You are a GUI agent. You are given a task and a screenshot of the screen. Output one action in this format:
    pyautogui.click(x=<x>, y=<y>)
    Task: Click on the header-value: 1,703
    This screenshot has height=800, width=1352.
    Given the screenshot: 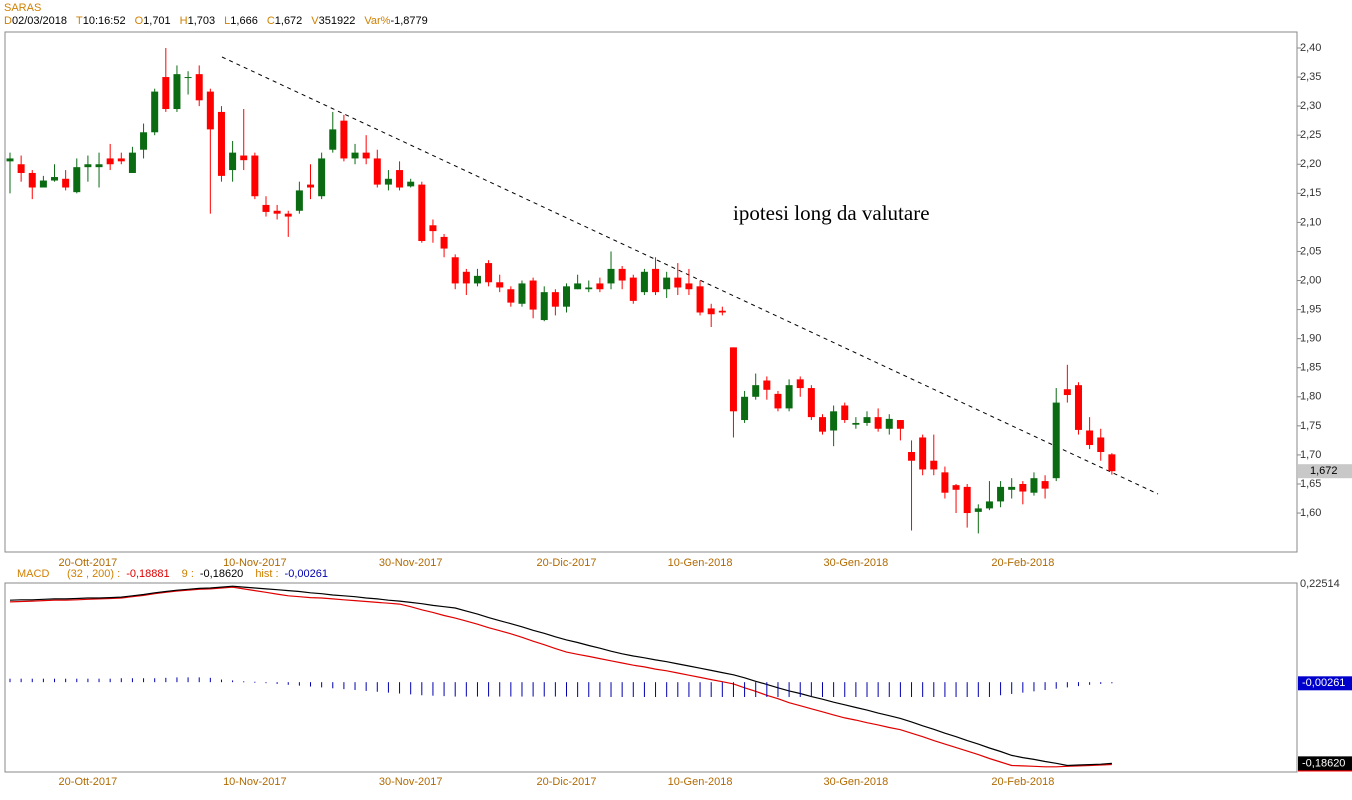 What is the action you would take?
    pyautogui.click(x=202, y=21)
    